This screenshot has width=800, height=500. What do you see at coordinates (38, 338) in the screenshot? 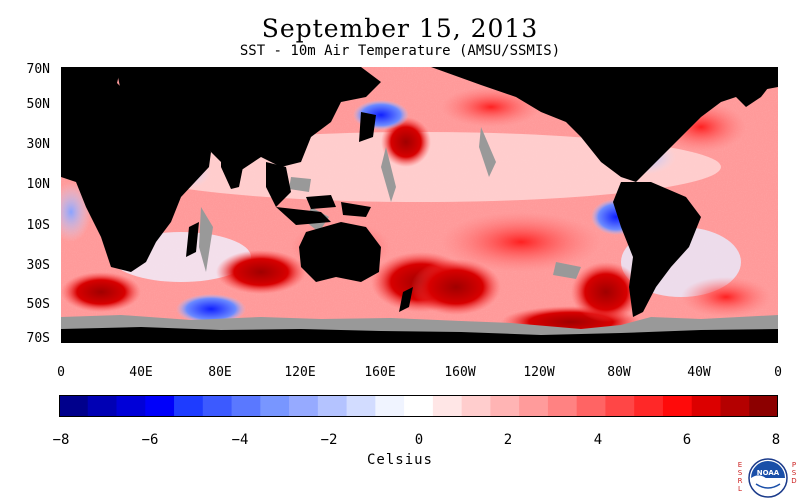
I see `lat-label-70s: 70S` at bounding box center [38, 338].